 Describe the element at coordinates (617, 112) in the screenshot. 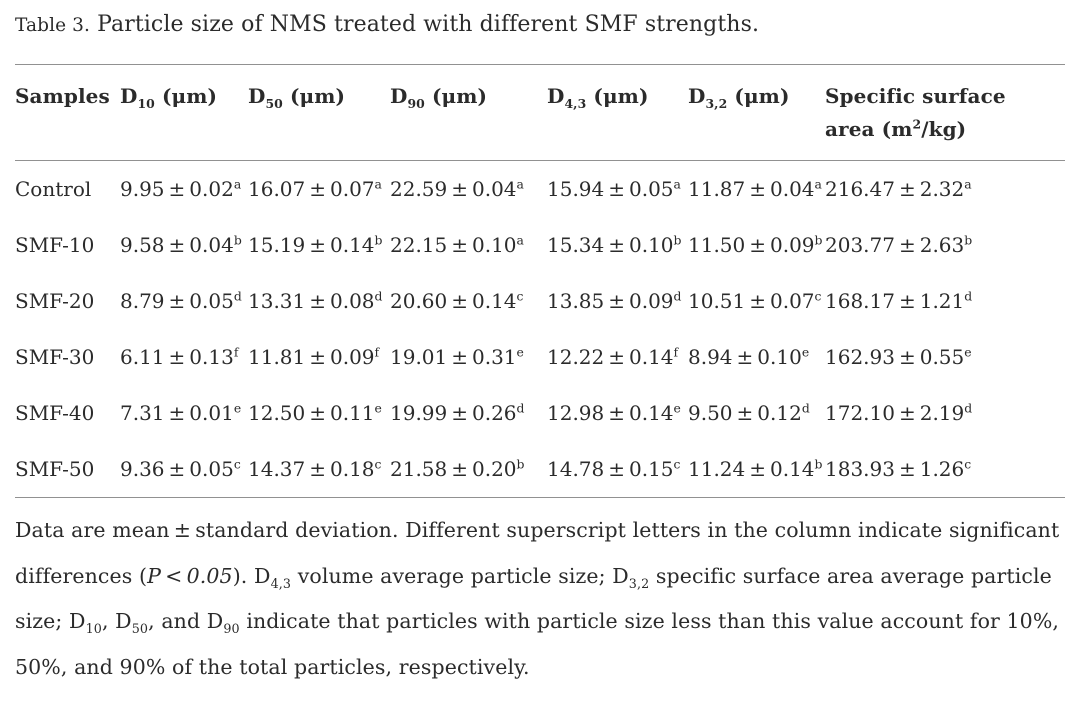

I see `col-header-d43: D4,3 (μm)` at that location.